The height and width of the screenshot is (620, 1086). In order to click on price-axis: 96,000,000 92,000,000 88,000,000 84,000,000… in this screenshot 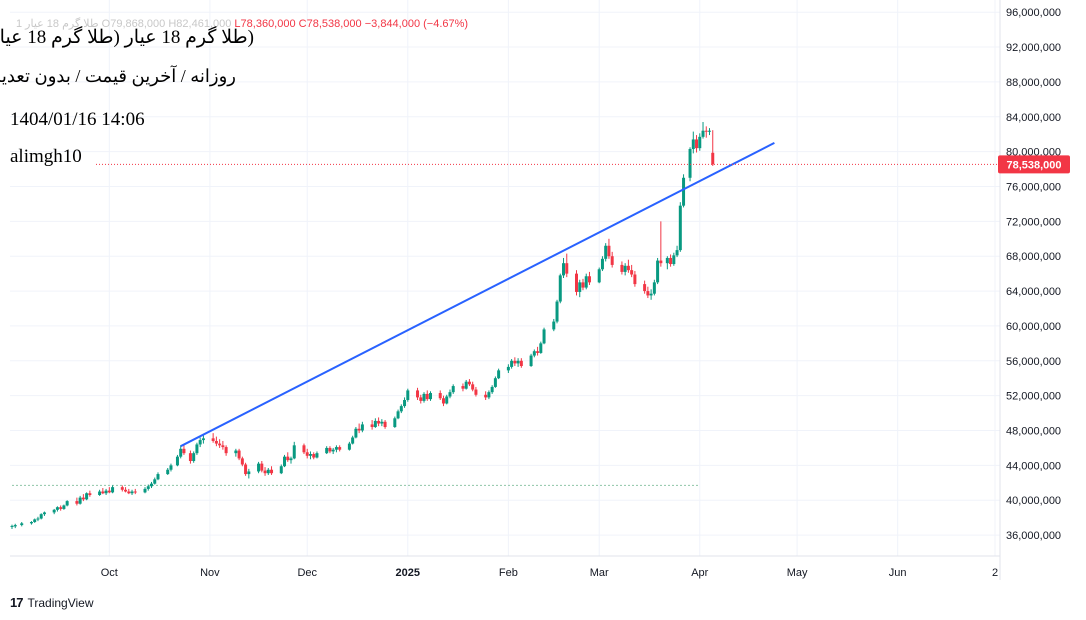, I will do `click(1033, 274)`.